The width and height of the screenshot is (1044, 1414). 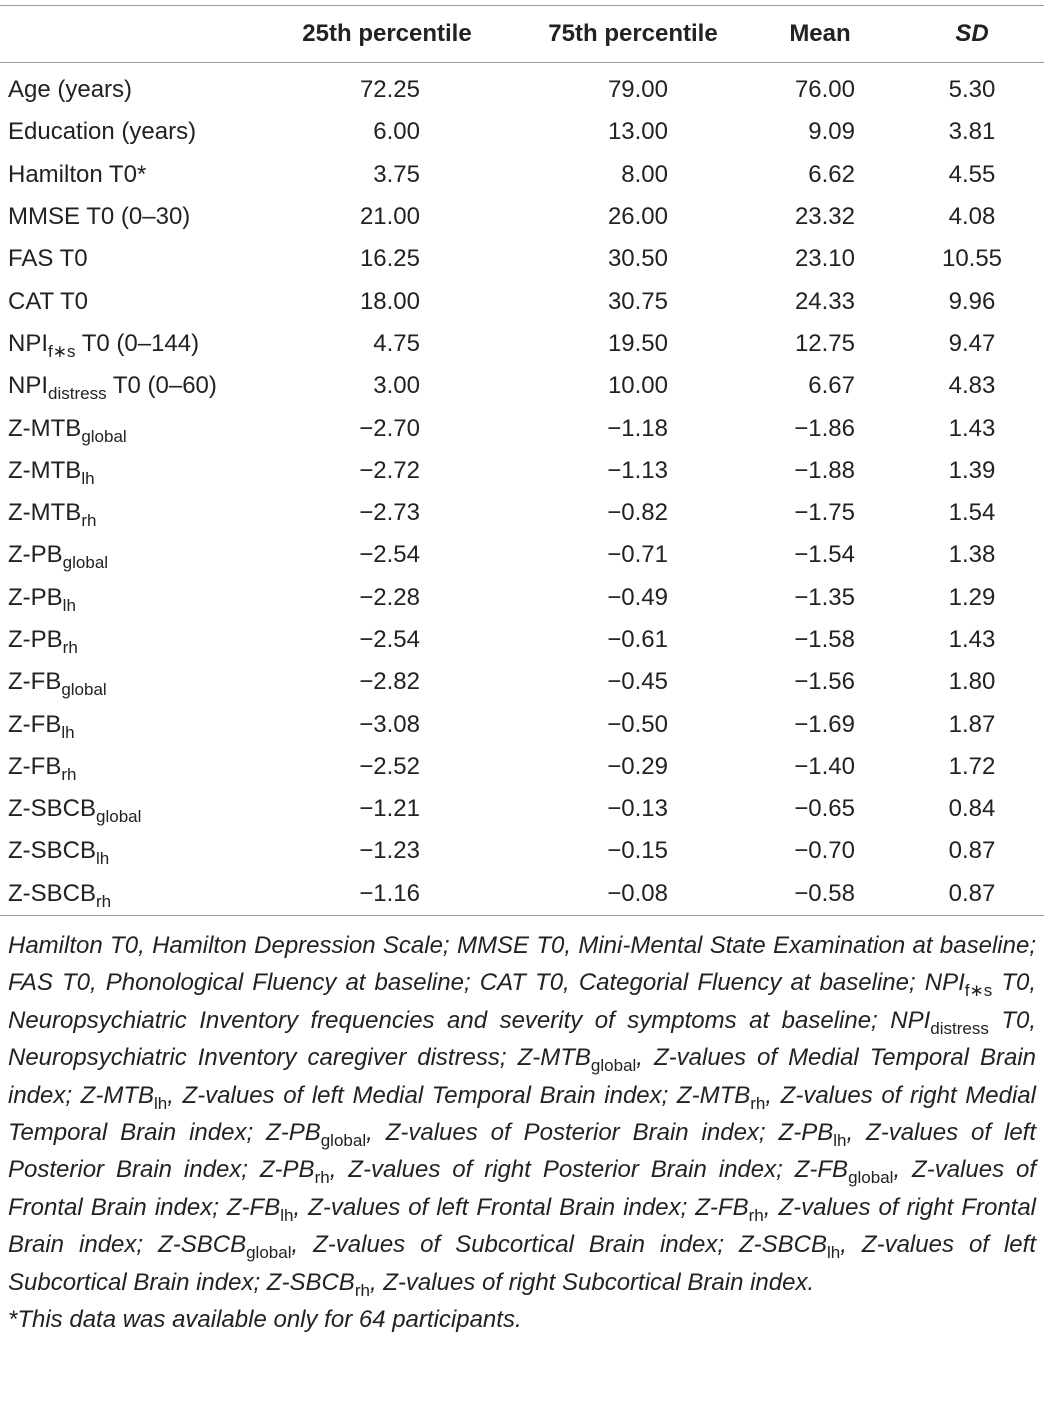 What do you see at coordinates (637, 555) in the screenshot?
I see `table-cell: −0.71` at bounding box center [637, 555].